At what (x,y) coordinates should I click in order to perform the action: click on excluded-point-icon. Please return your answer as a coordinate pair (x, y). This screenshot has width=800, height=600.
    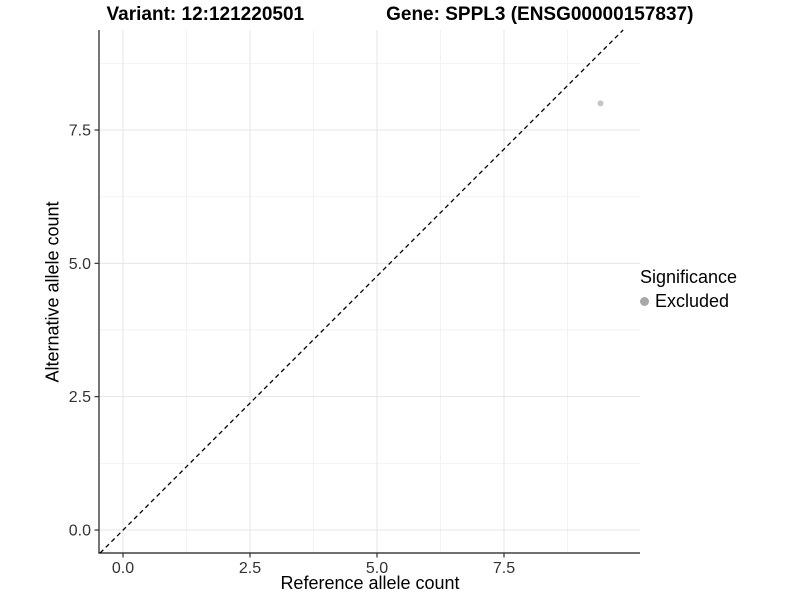
    Looking at the image, I should click on (644, 301).